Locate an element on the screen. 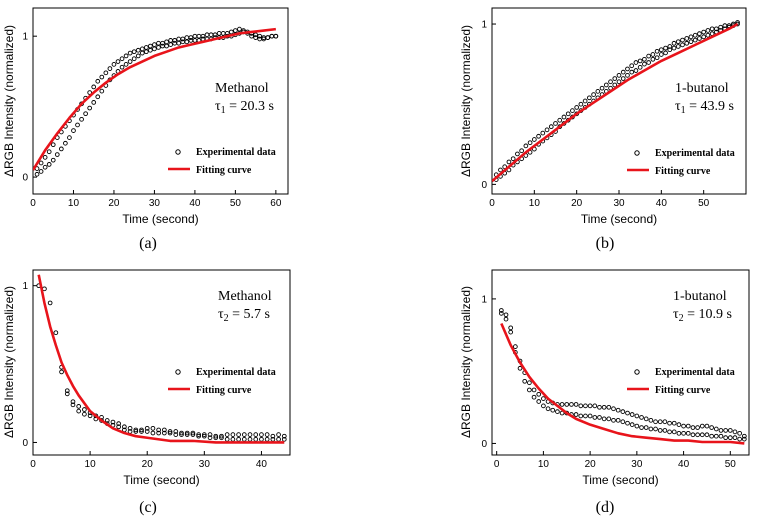  legend: Experimental data Fitting curve is located at coordinates (681, 162).